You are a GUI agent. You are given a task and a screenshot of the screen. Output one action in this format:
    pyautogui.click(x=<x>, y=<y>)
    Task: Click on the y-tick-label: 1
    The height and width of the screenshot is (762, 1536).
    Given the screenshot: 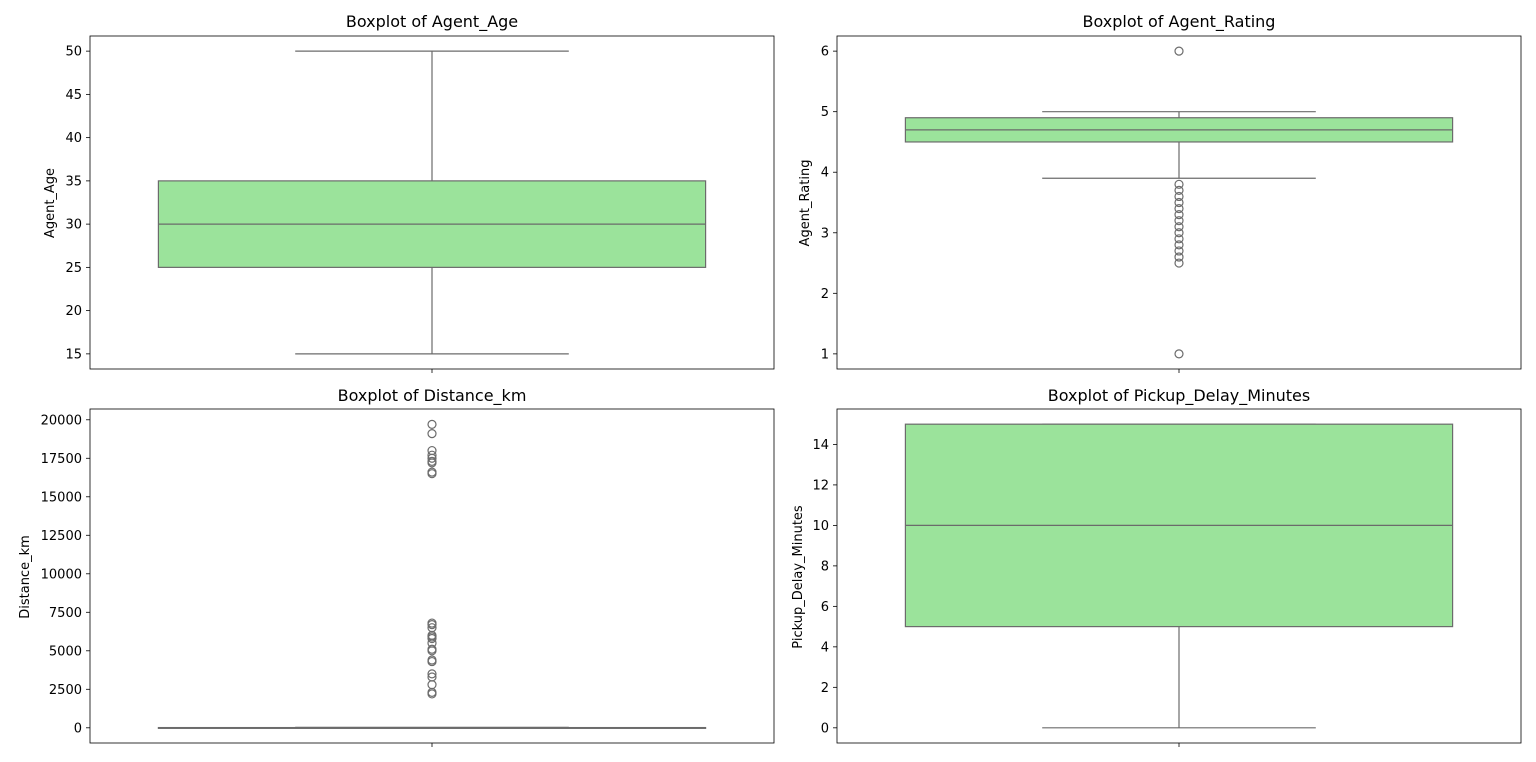 What is the action you would take?
    pyautogui.click(x=825, y=354)
    